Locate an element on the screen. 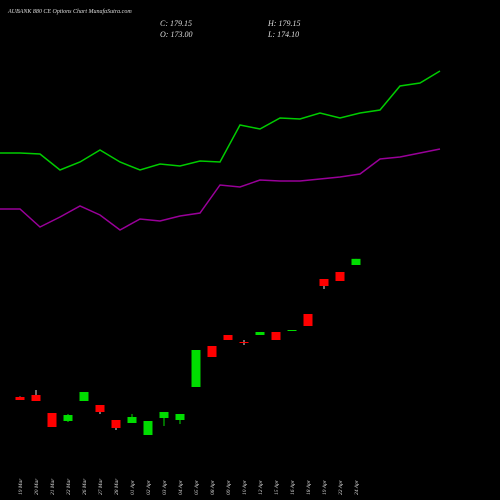 The height and width of the screenshot is (500, 500). x-tick-label: 21 Mar is located at coordinates (53, 486).